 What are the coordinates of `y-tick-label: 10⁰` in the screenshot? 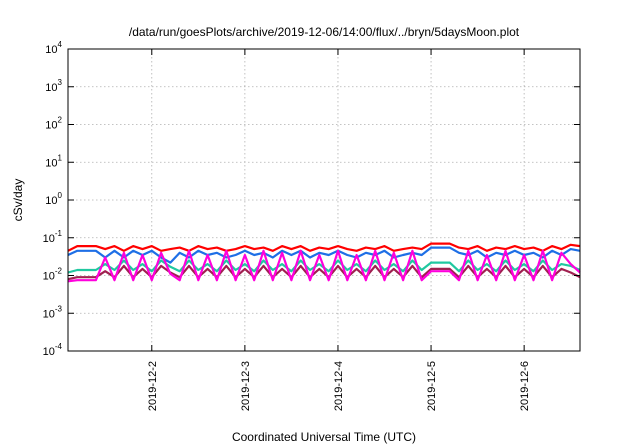 It's located at (53, 199).